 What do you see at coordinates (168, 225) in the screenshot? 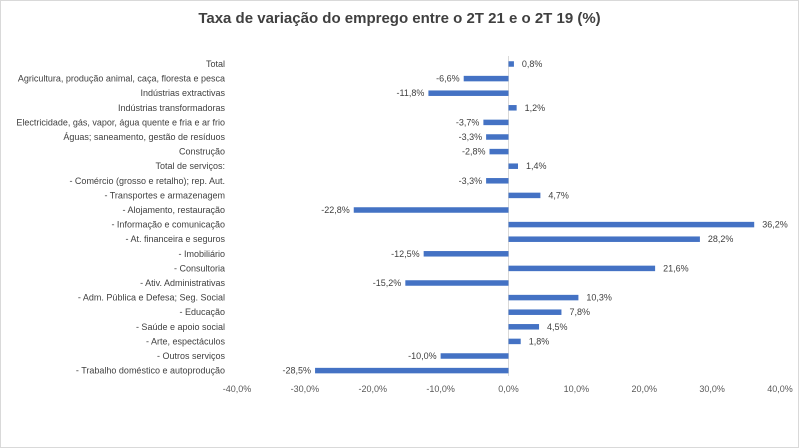
I see `category-label: - Informação e comunicação` at bounding box center [168, 225].